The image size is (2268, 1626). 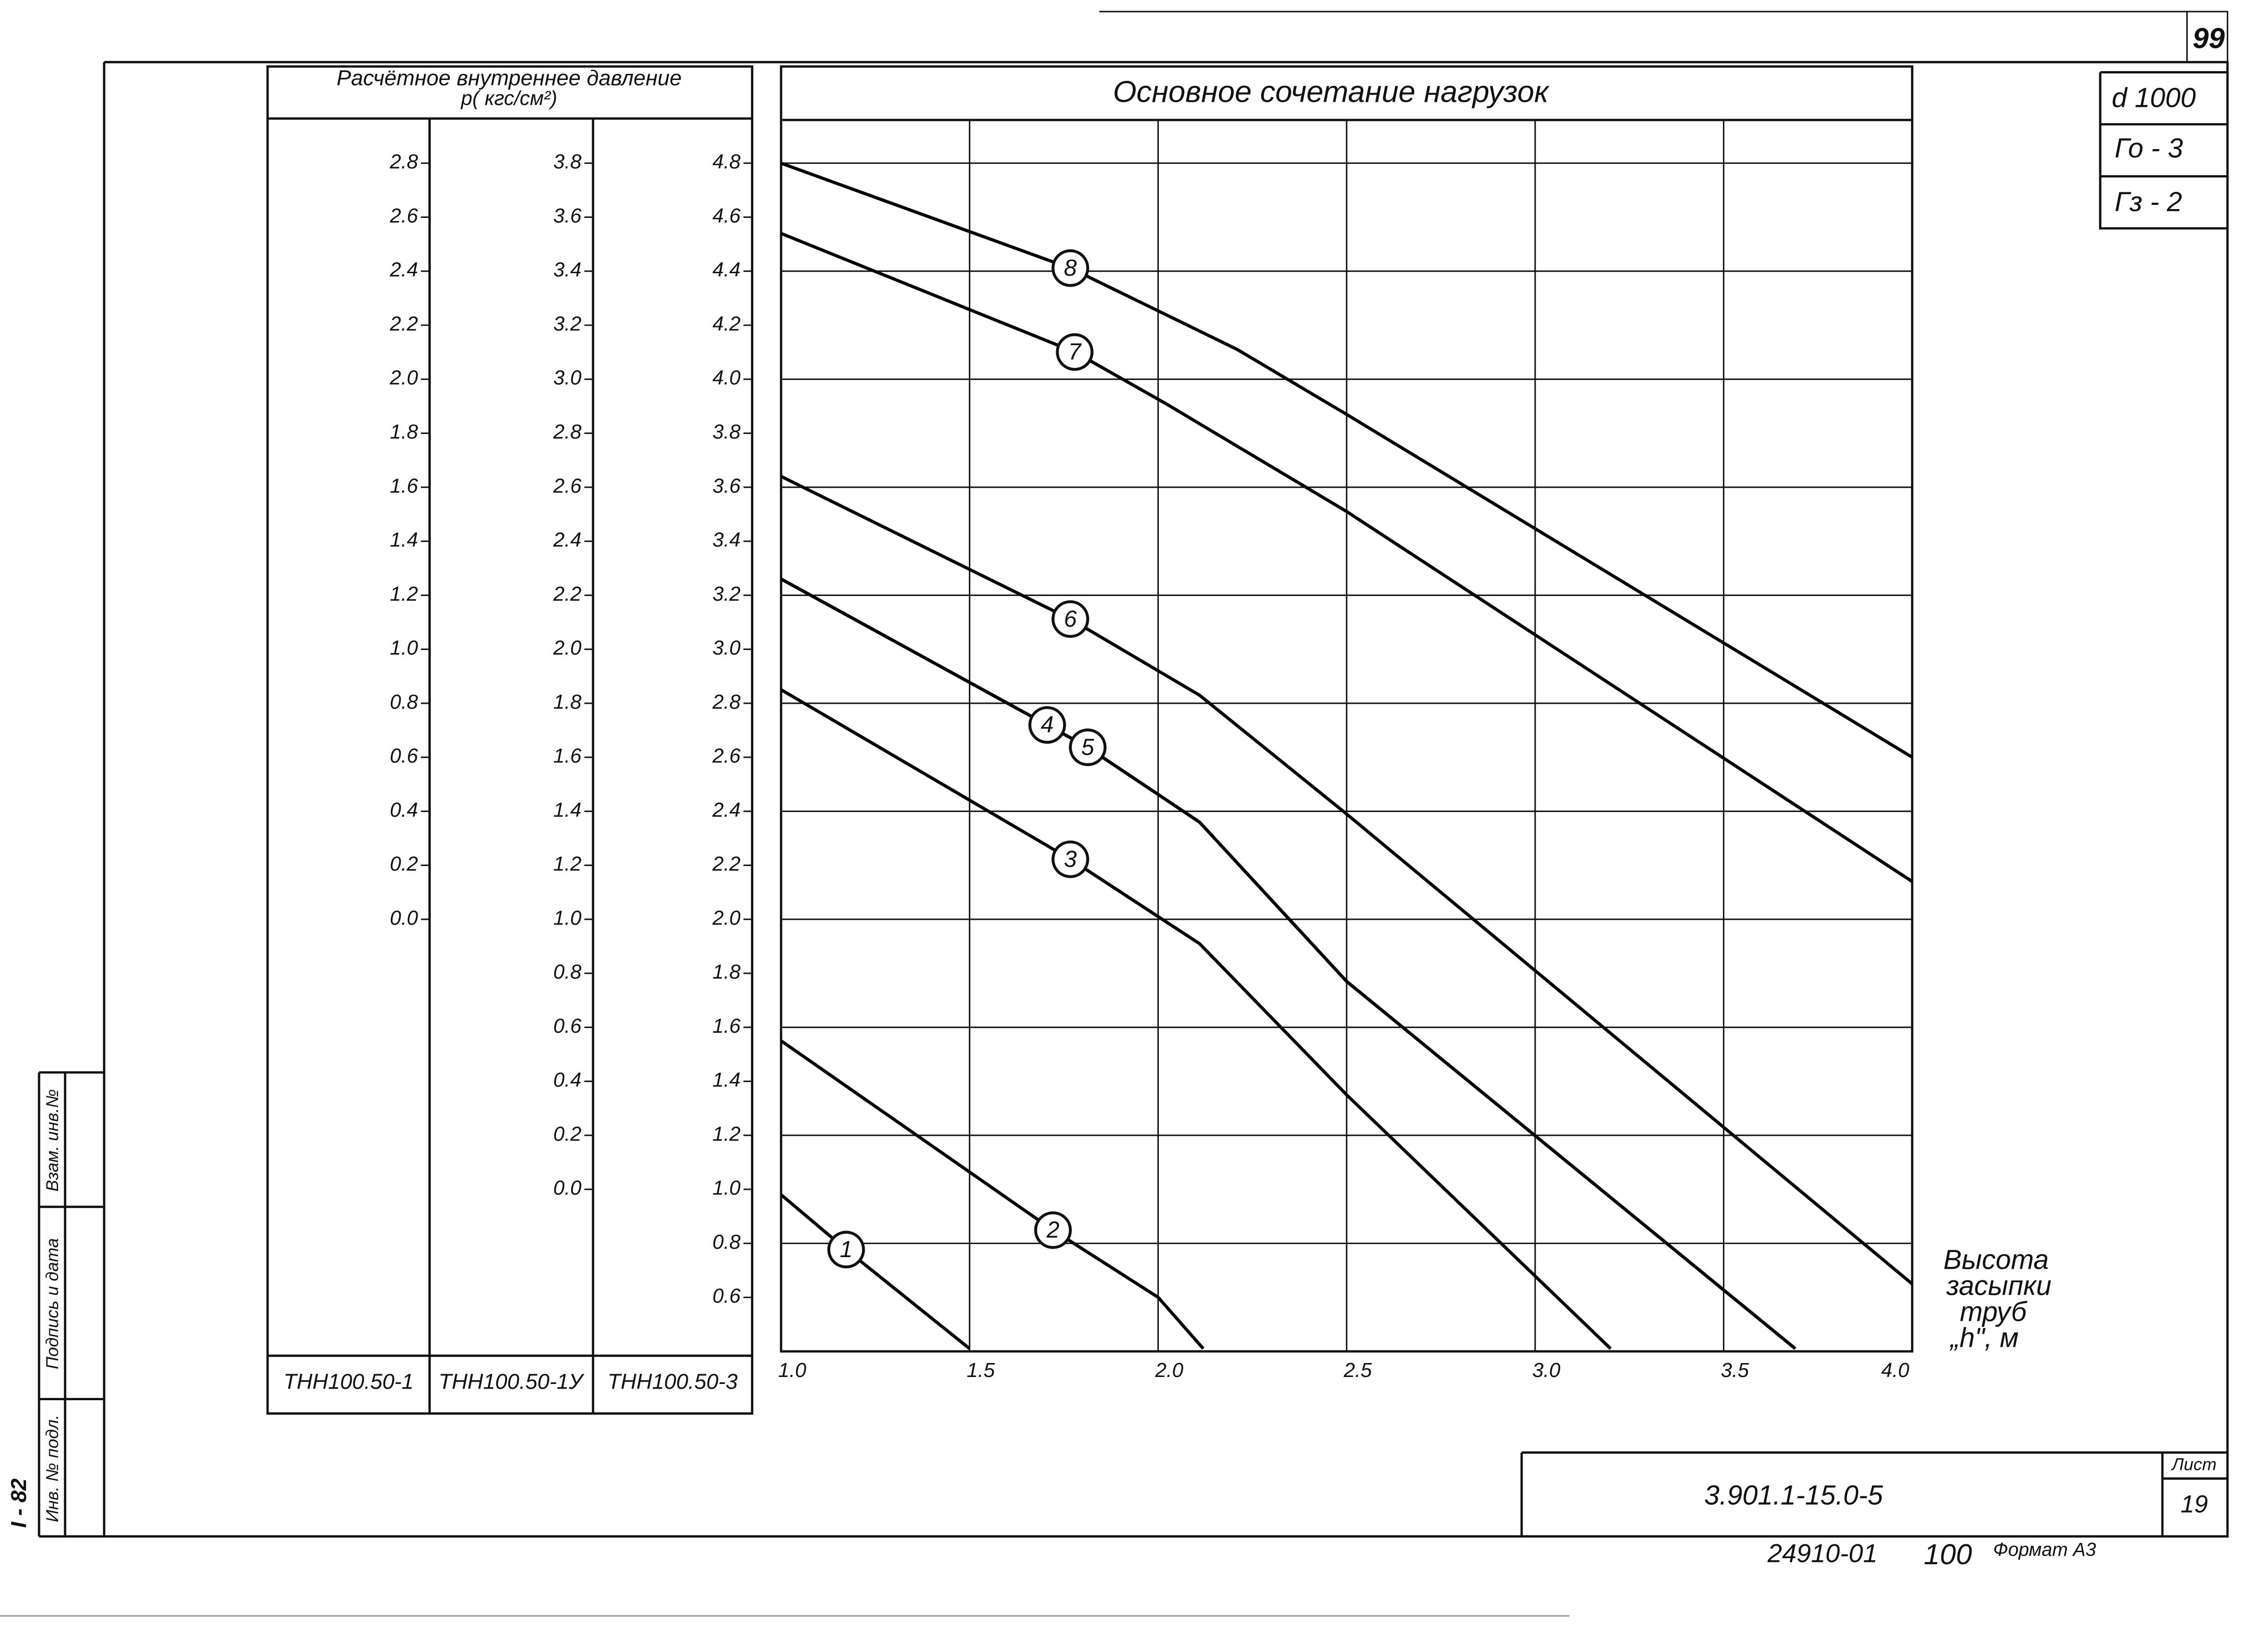 What do you see at coordinates (2149, 201) in the screenshot?
I see `param: Гз - 2` at bounding box center [2149, 201].